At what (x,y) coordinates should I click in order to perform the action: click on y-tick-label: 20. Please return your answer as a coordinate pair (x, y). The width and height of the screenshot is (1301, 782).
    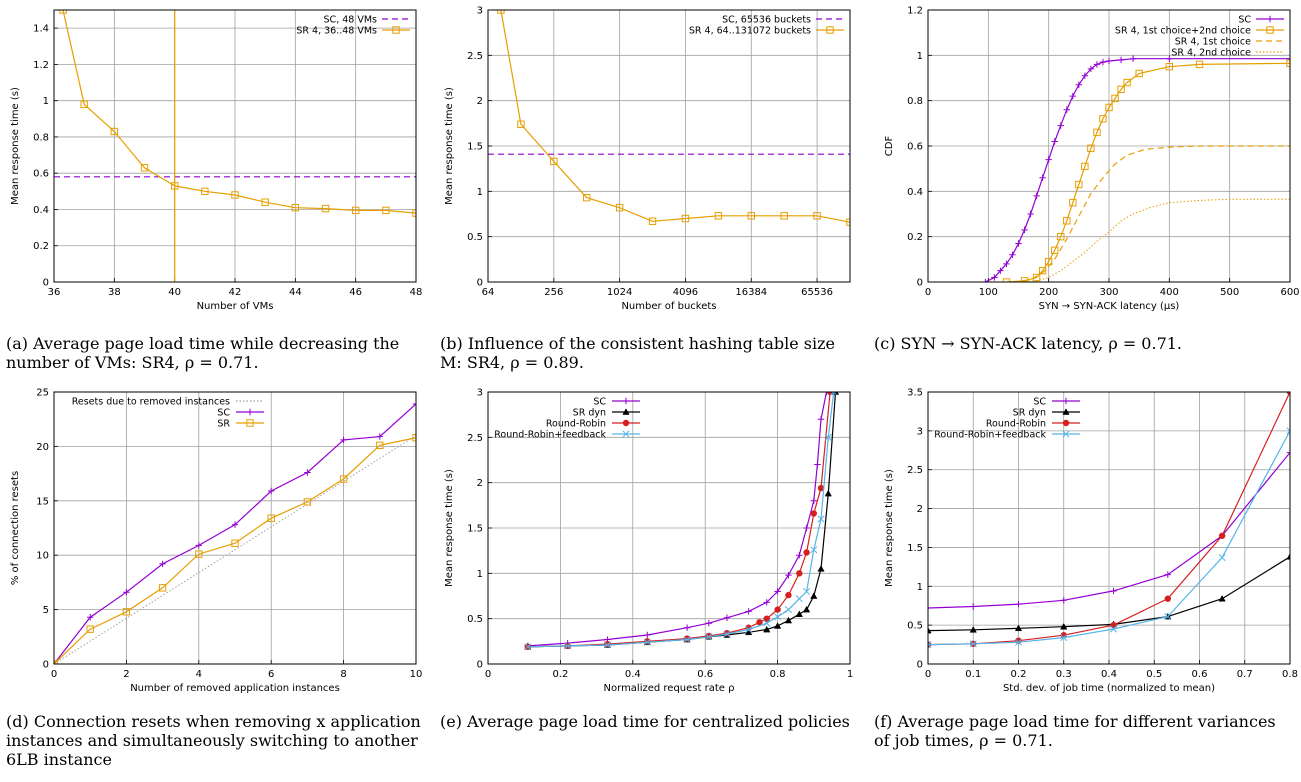
    Looking at the image, I should click on (42, 447).